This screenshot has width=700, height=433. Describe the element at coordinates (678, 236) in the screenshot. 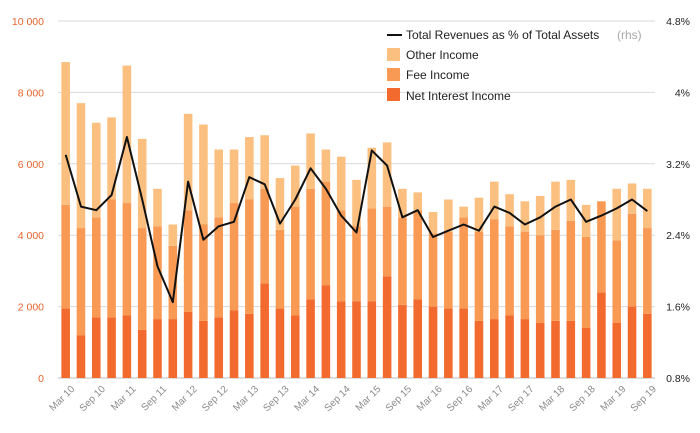

I see `right-tick-label: 2.4%` at that location.